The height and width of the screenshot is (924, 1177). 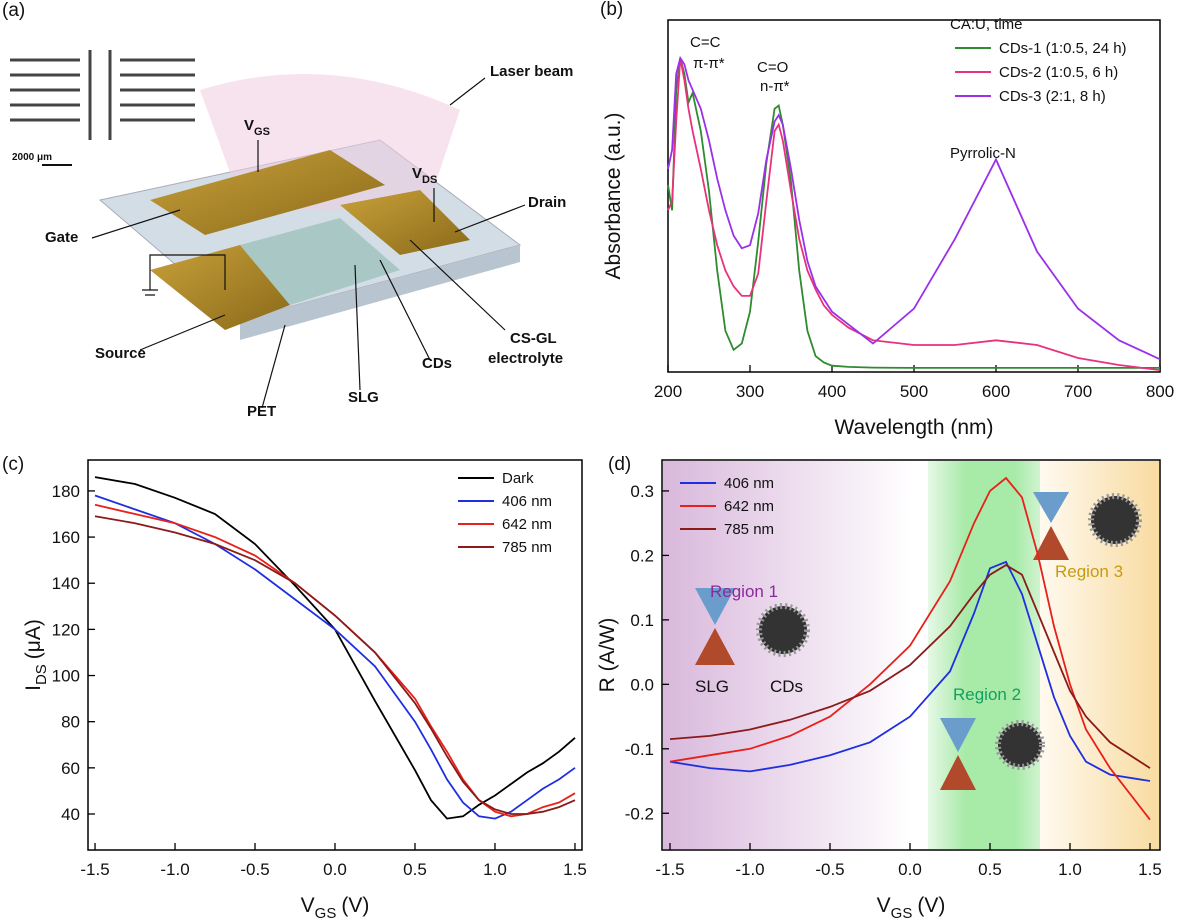 I want to click on x-tick-label: 500, so click(x=914, y=391).